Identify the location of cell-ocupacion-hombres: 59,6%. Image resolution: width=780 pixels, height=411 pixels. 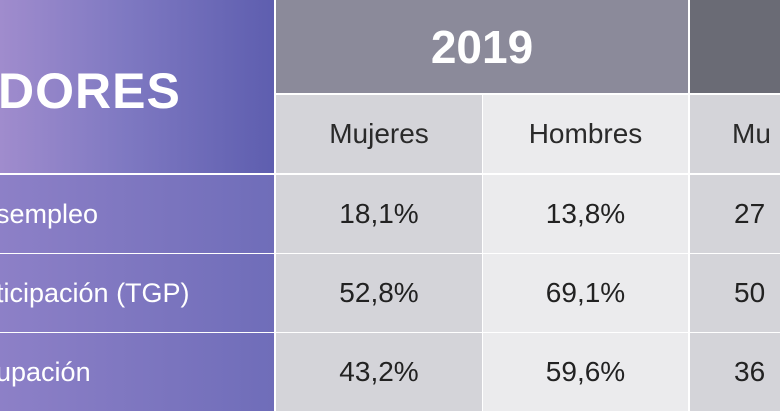
(585, 372).